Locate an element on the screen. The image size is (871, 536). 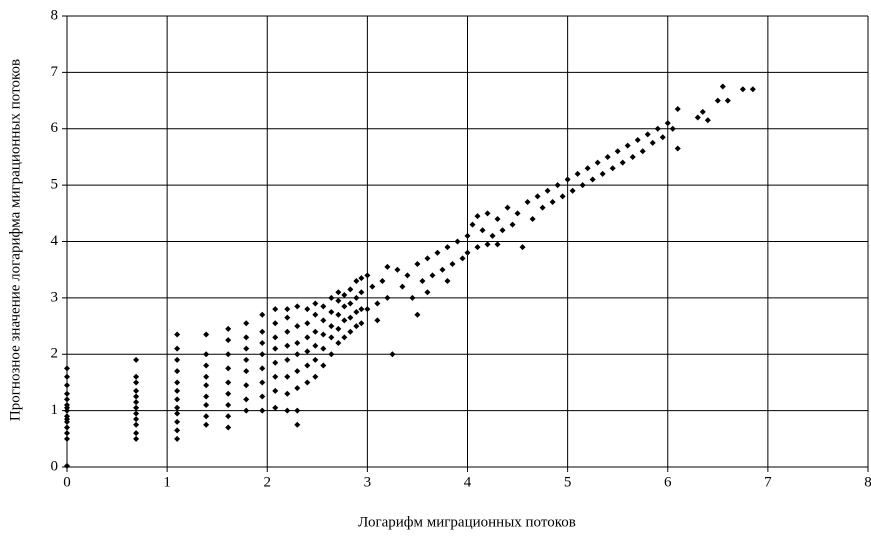
x-tick-label: 5 is located at coordinates (568, 482).